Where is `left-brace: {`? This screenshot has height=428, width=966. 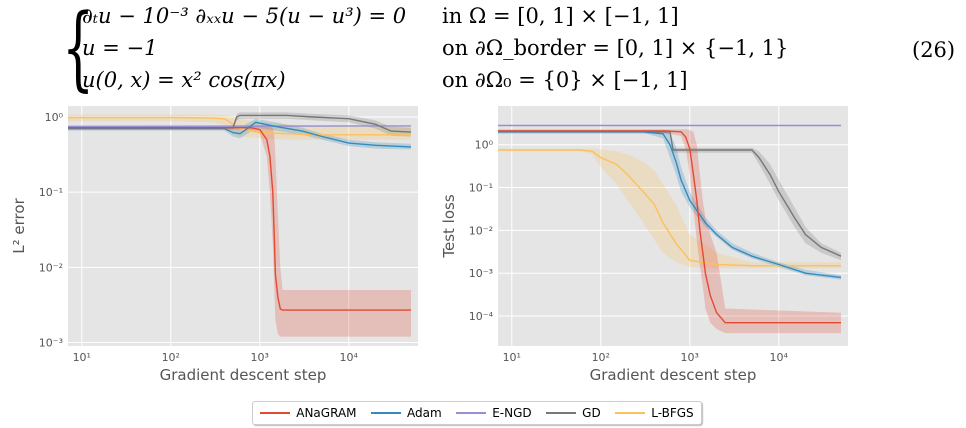
left-brace: { is located at coordinates (78, 50).